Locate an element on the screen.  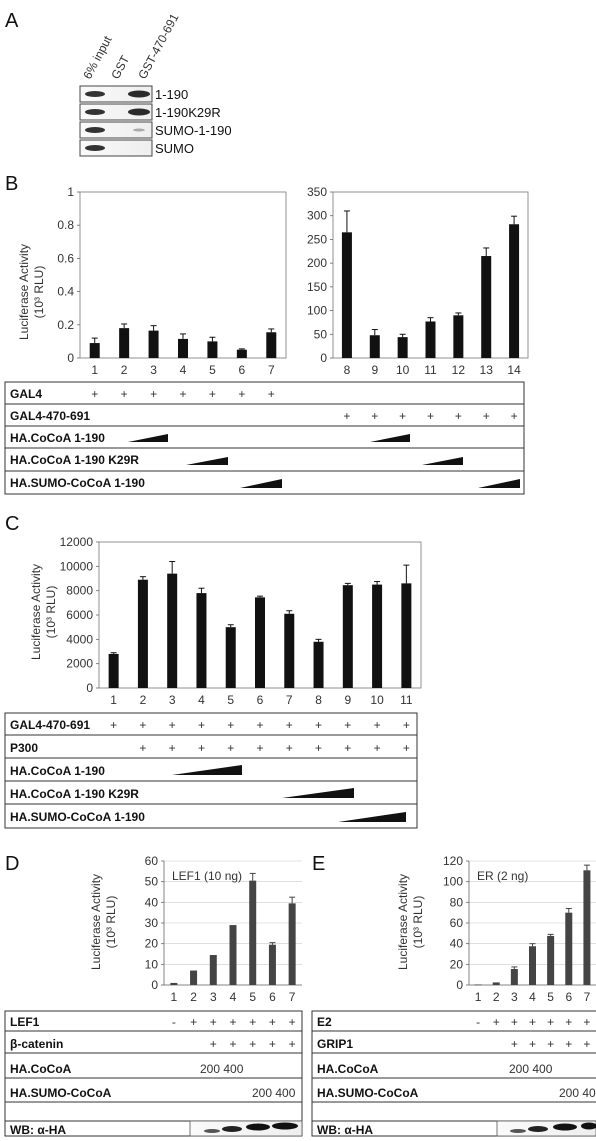
y-tick-label: 80 is located at coordinates (457, 902).